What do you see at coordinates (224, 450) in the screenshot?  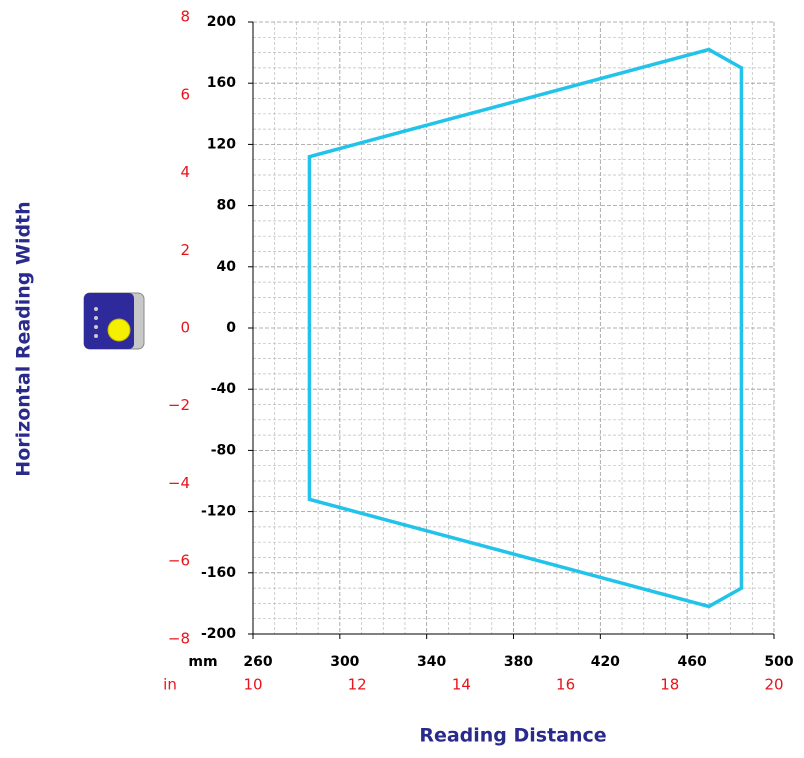 I see `y-tick-label: -80` at bounding box center [224, 450].